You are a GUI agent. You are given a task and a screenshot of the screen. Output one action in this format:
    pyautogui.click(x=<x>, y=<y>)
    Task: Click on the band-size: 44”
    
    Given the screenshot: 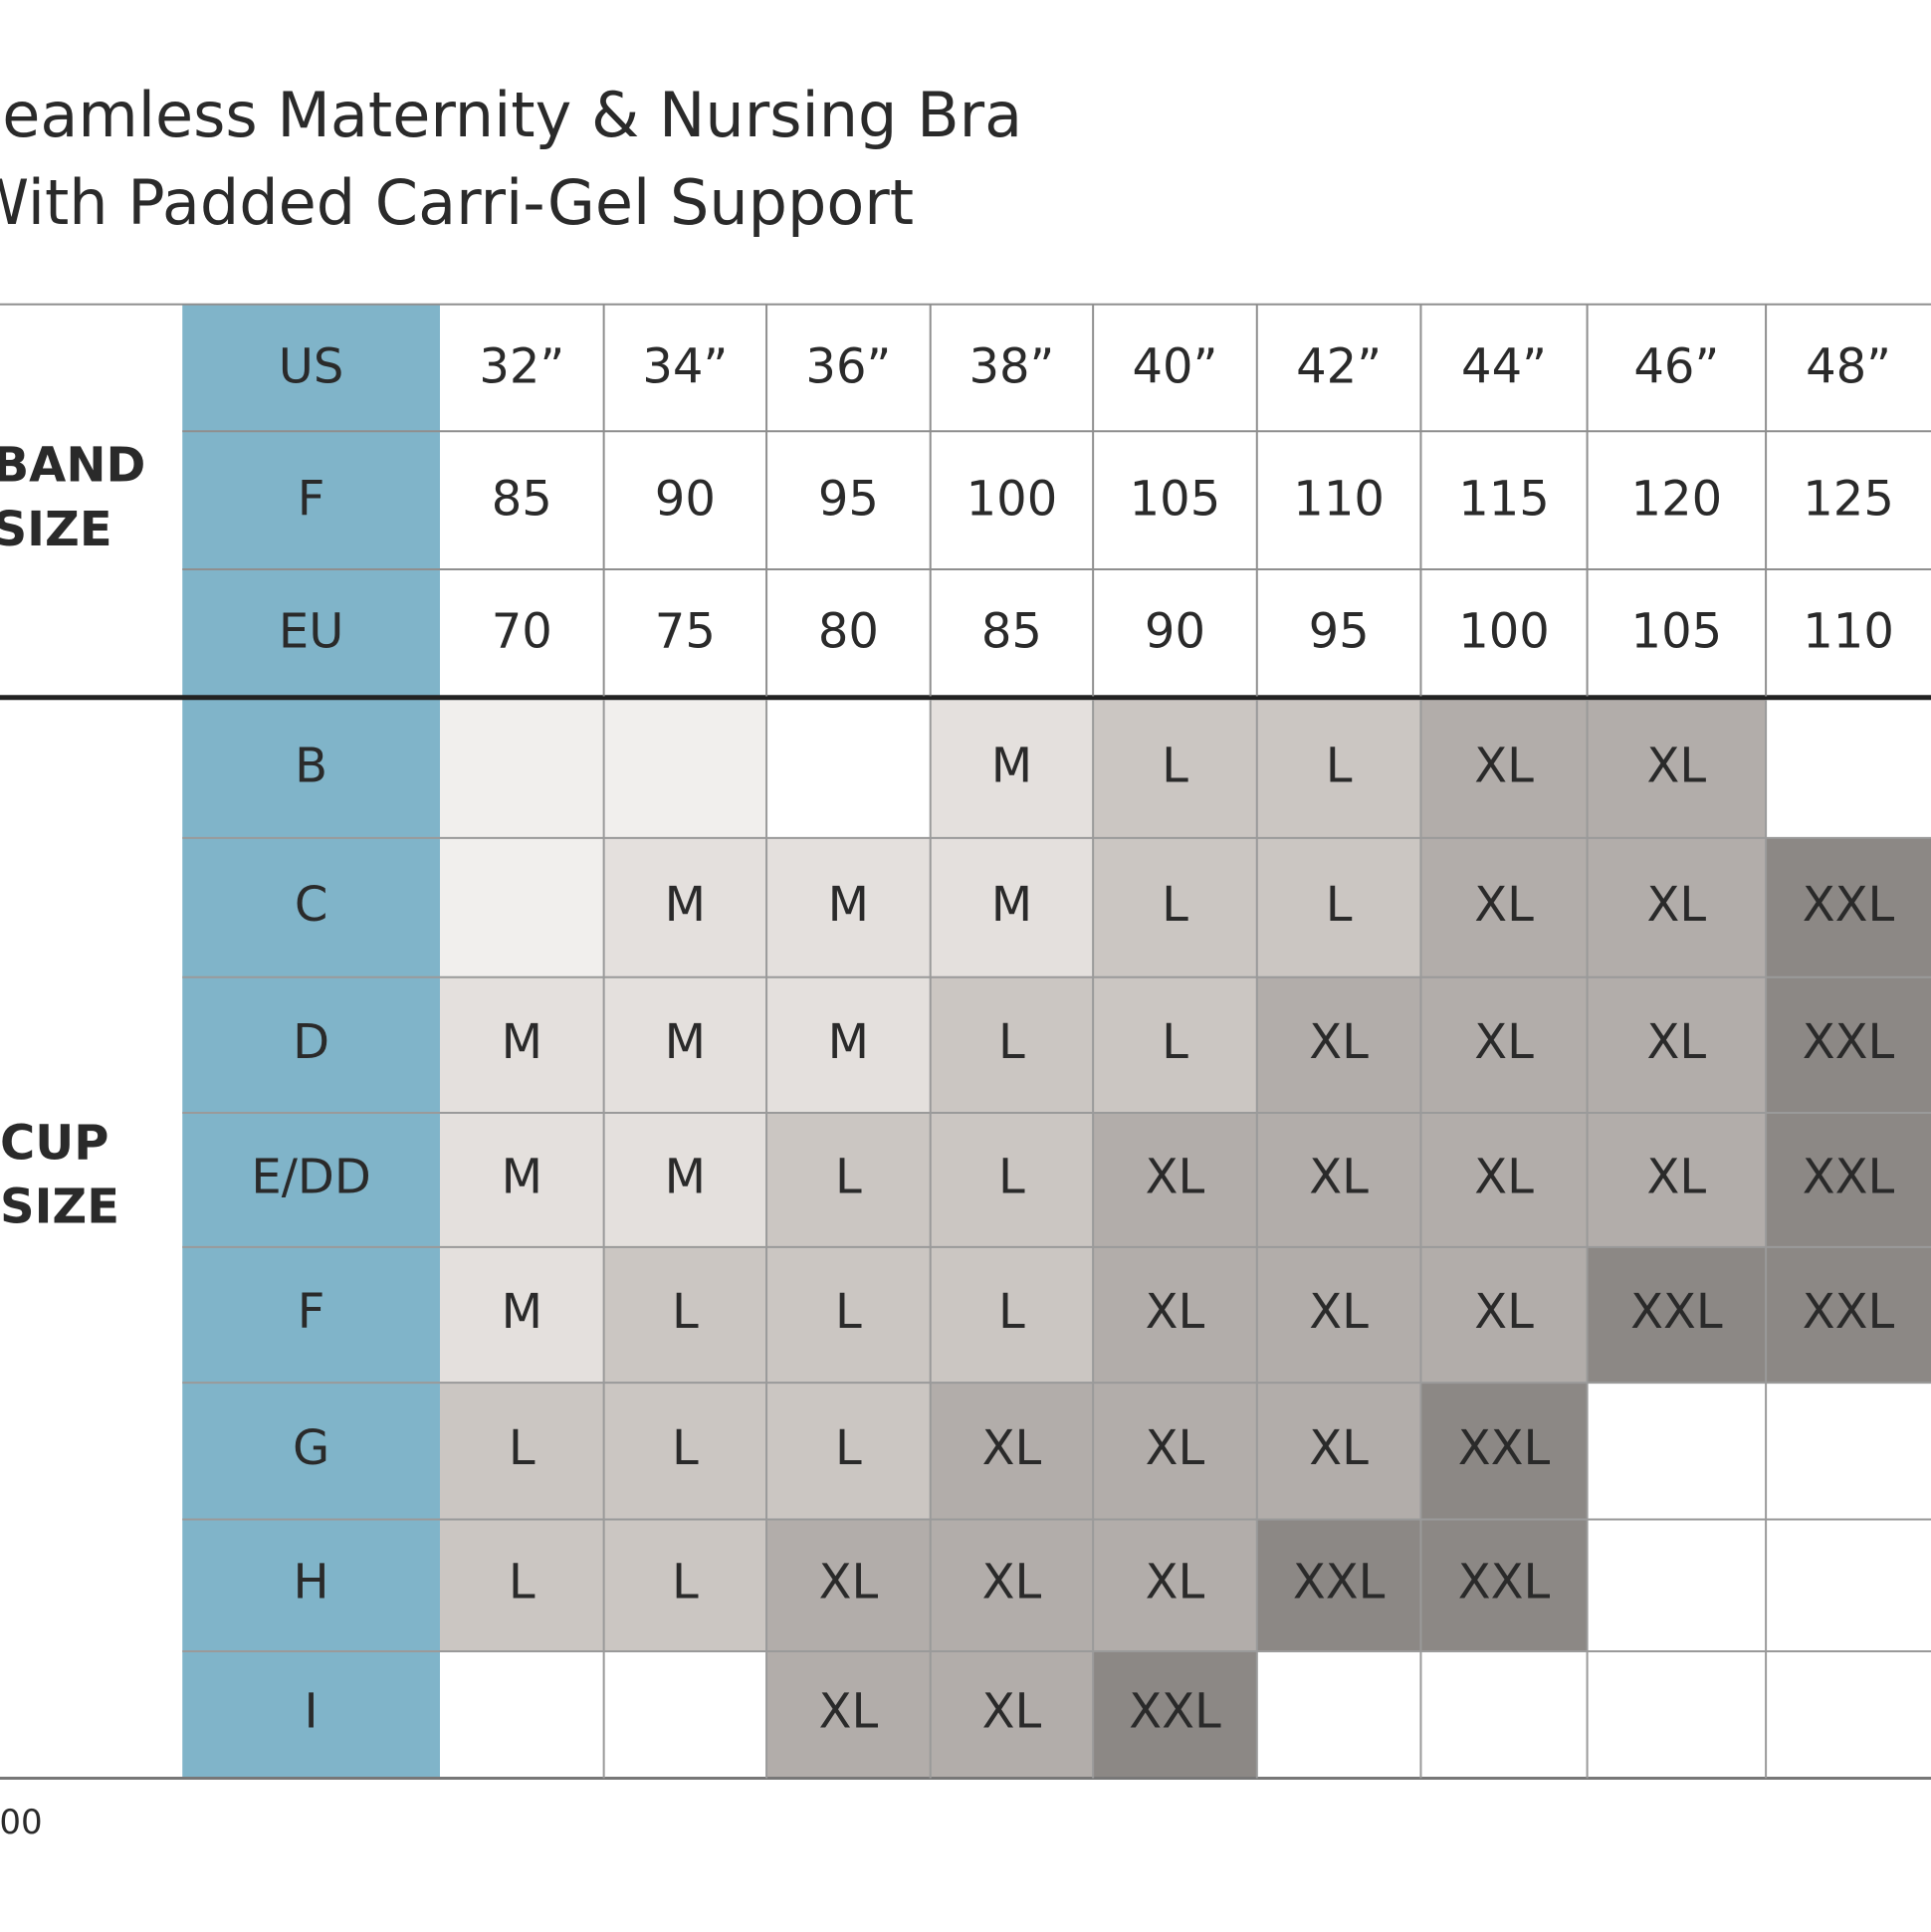 What is the action you would take?
    pyautogui.click(x=1504, y=367)
    